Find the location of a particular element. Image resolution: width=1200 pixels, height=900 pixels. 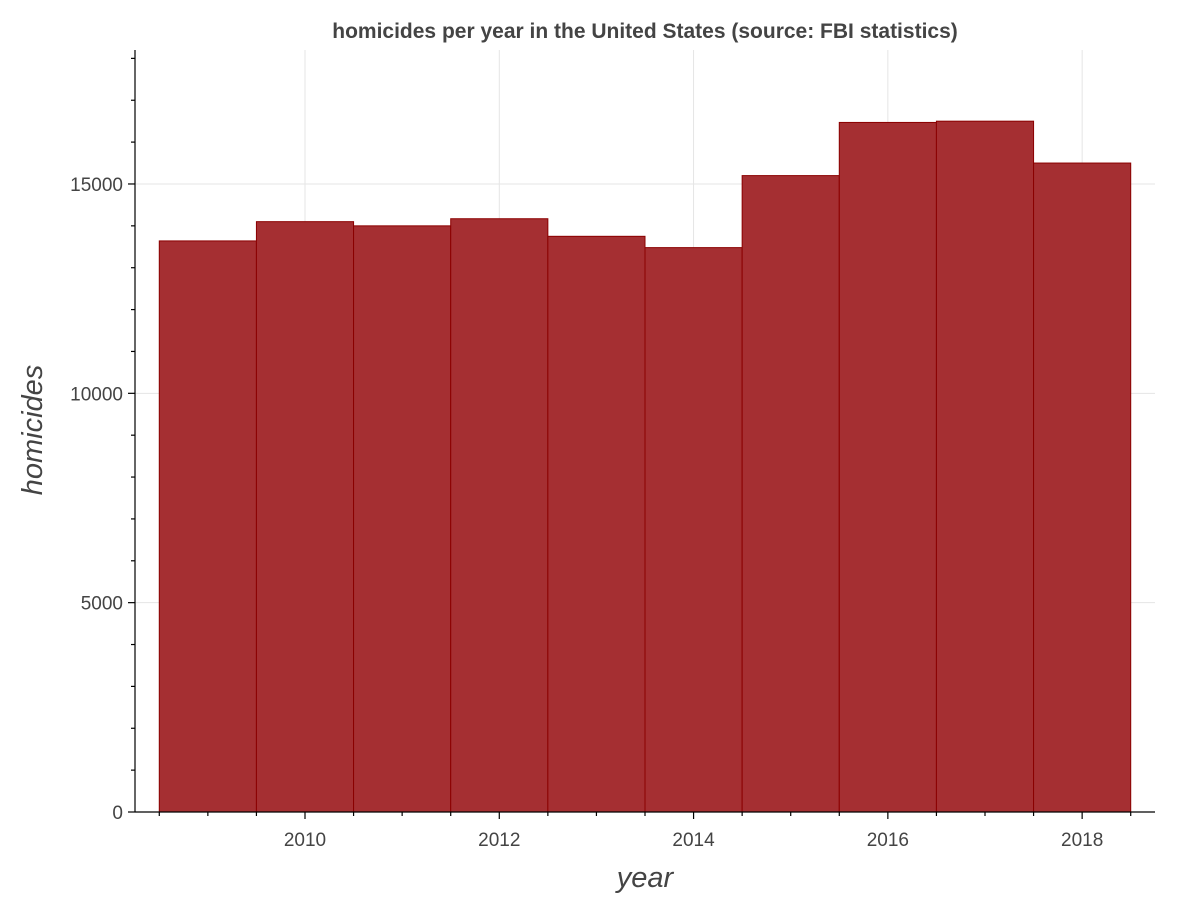

y-axis-label: homicides is located at coordinates (33, 430).